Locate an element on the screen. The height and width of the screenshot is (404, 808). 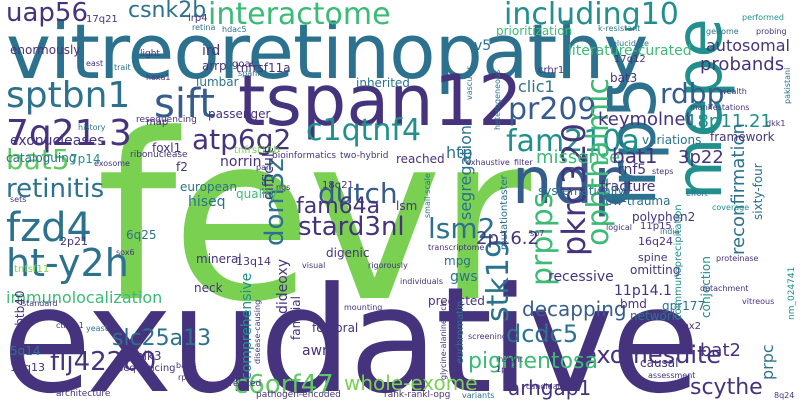
word-spine: spine is located at coordinates (653, 257).